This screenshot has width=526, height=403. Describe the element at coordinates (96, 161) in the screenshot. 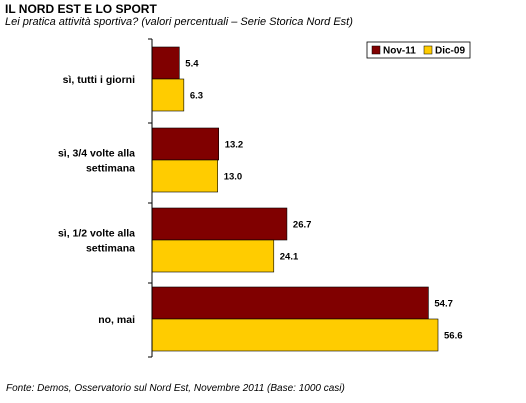

I see `category-label-1: sì, 3/4 volte alla settimana` at that location.